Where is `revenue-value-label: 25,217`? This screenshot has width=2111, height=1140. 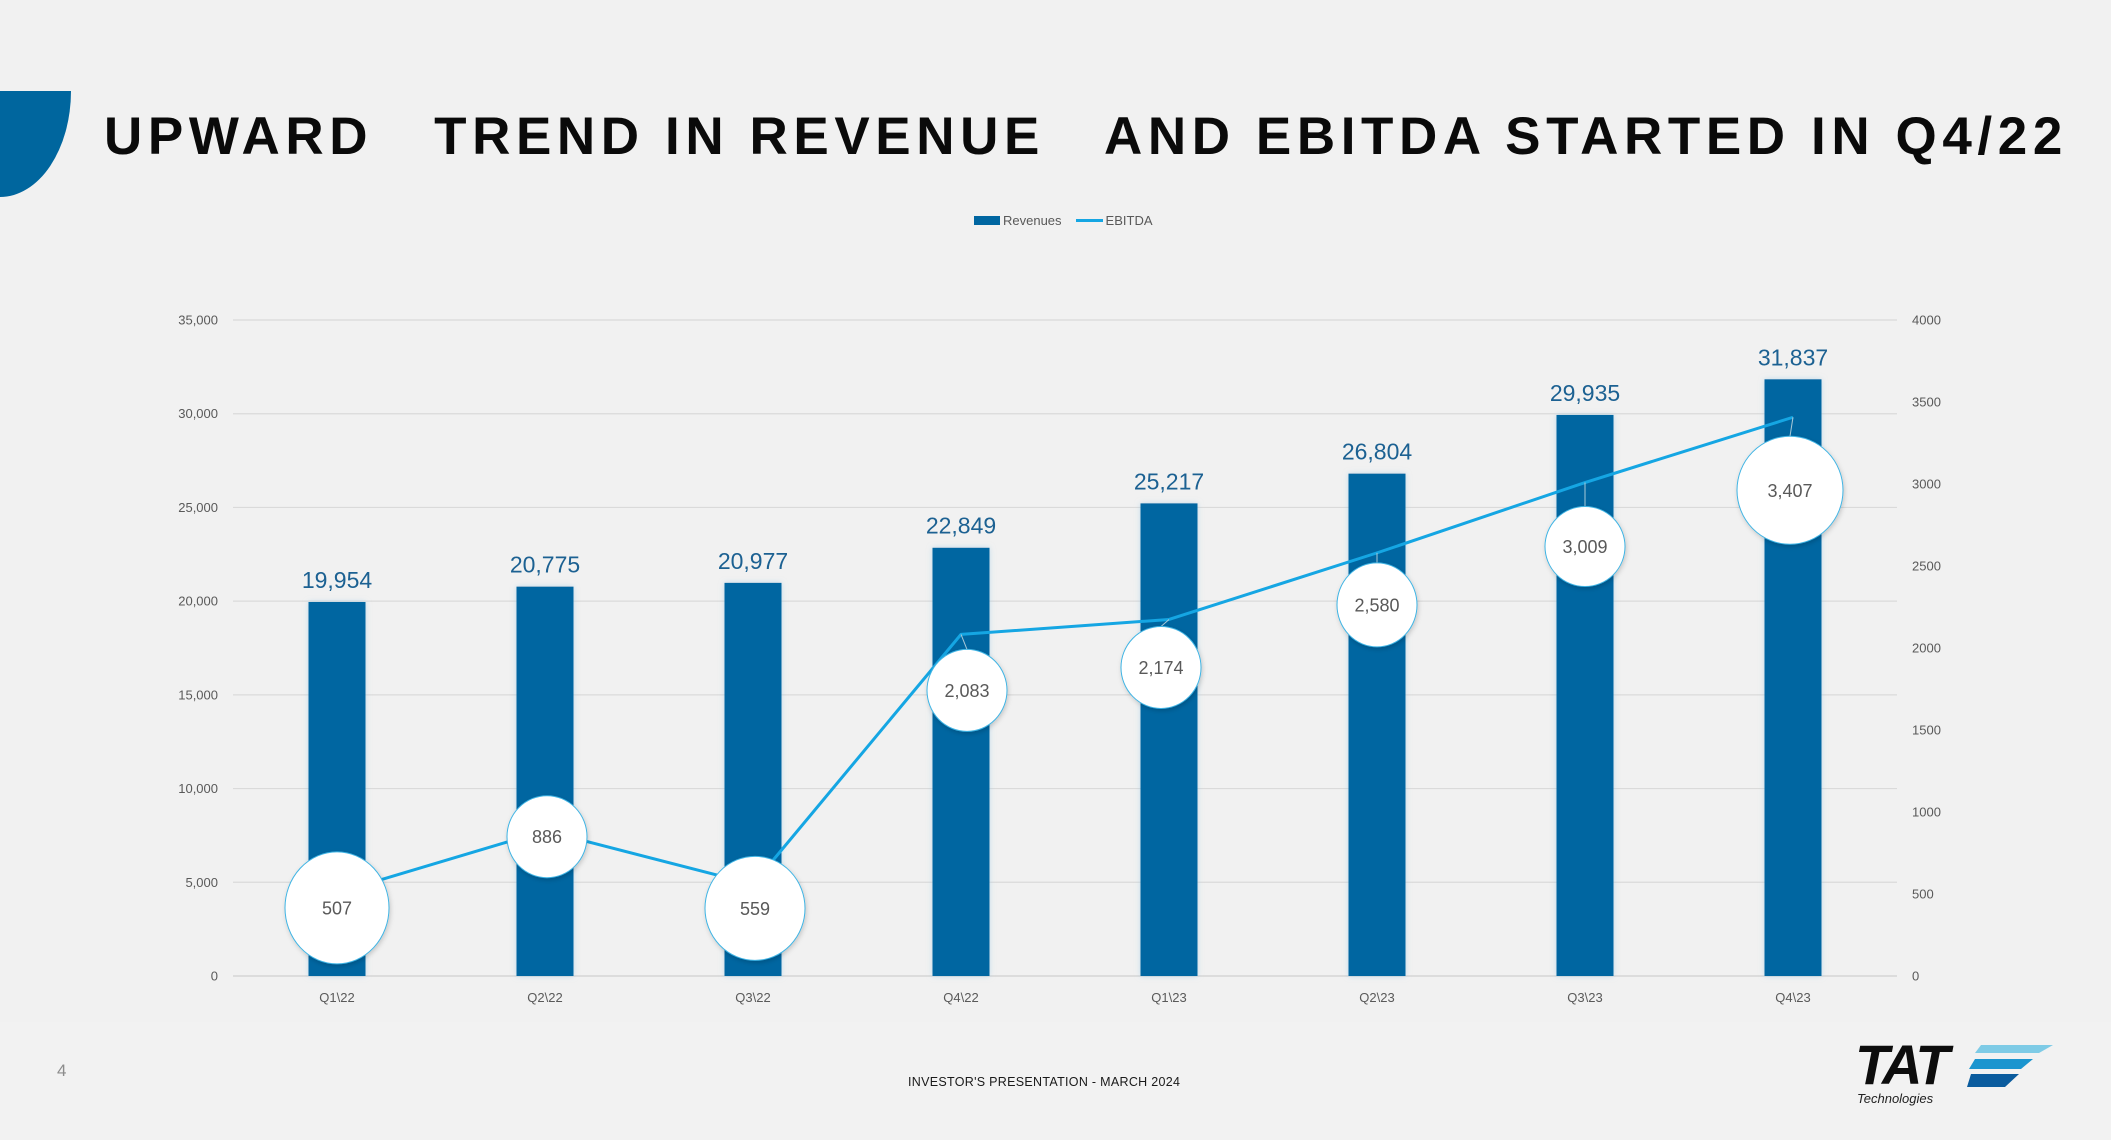 revenue-value-label: 25,217 is located at coordinates (1169, 481).